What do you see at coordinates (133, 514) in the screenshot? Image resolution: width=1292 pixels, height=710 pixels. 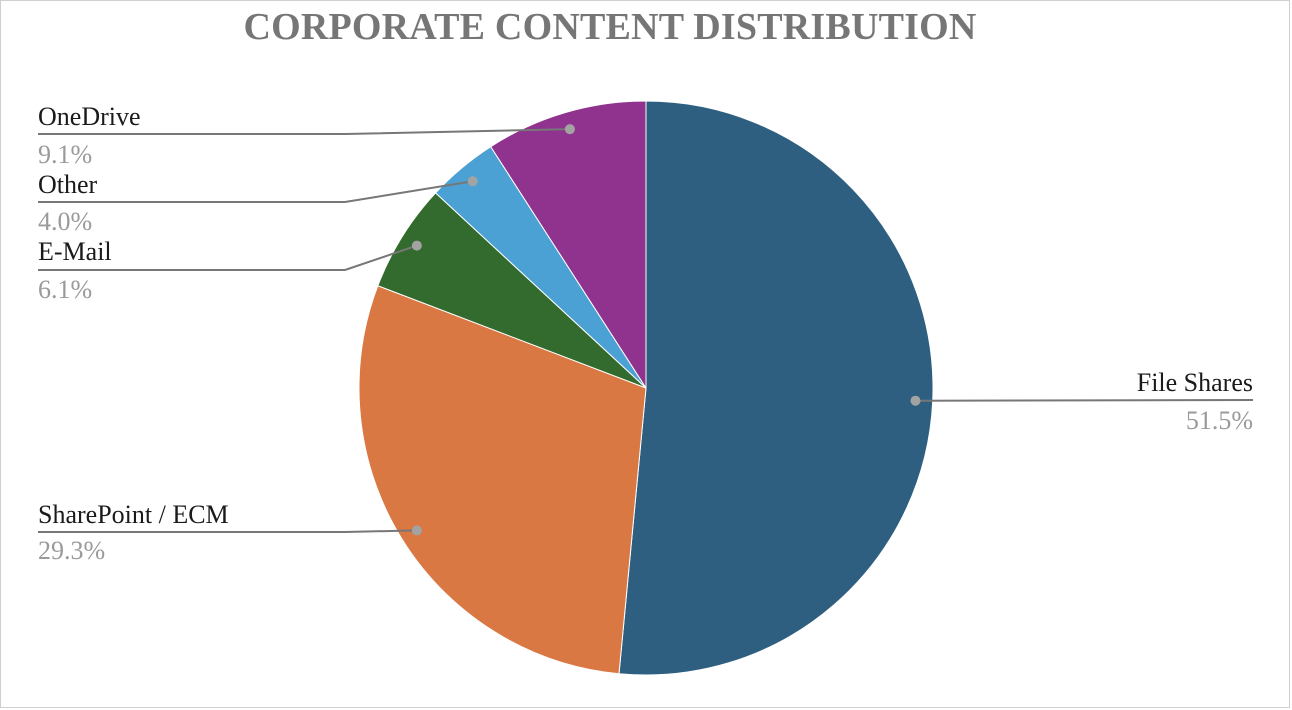 I see `slice-label-sharepoint-ecm: SharePoint / ECM` at bounding box center [133, 514].